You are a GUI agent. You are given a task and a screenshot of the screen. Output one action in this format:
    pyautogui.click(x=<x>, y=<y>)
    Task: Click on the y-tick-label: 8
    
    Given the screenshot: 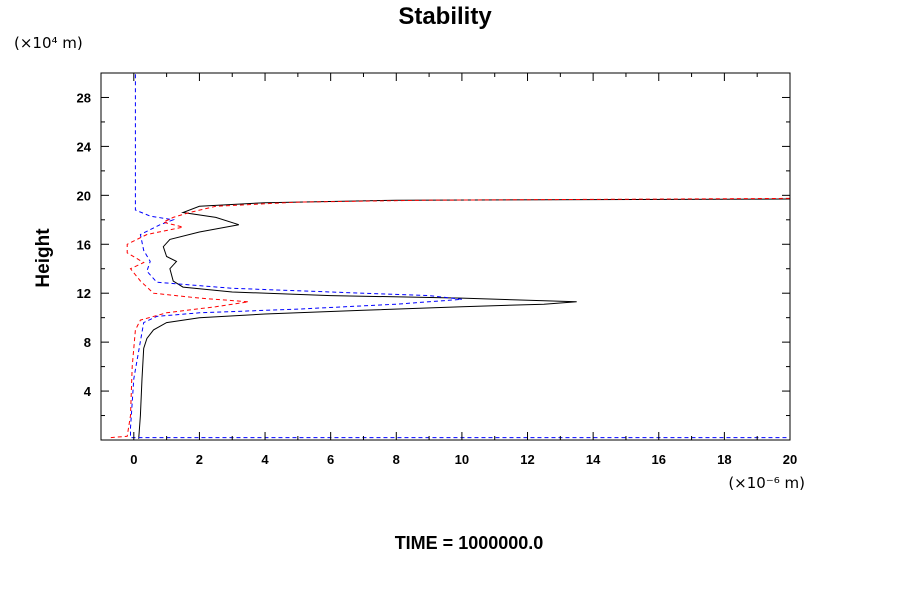 What is the action you would take?
    pyautogui.click(x=87, y=342)
    